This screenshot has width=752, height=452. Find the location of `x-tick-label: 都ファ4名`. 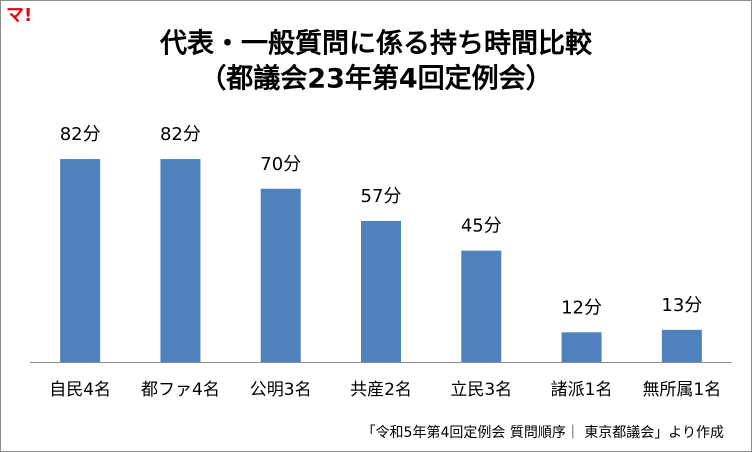

x-tick-label: 都ファ4名 is located at coordinates (180, 390).